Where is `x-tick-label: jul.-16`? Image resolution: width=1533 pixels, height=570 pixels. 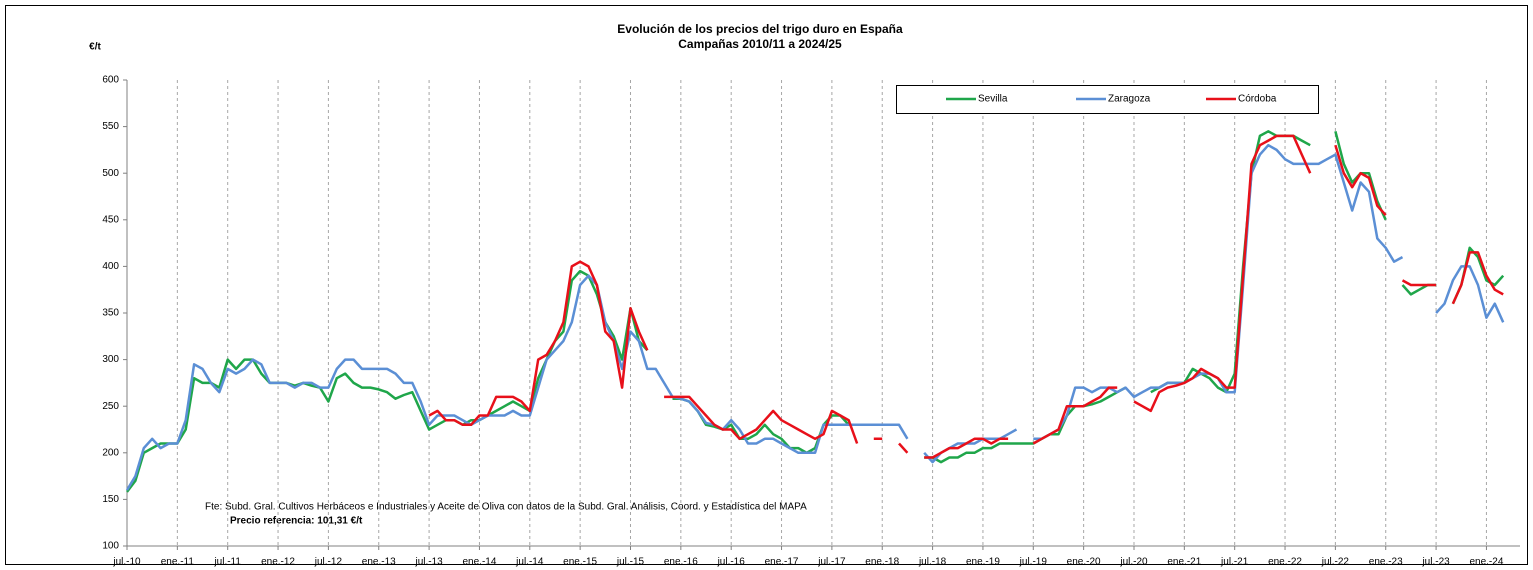
x-tick-label: jul.-16 is located at coordinates (731, 562).